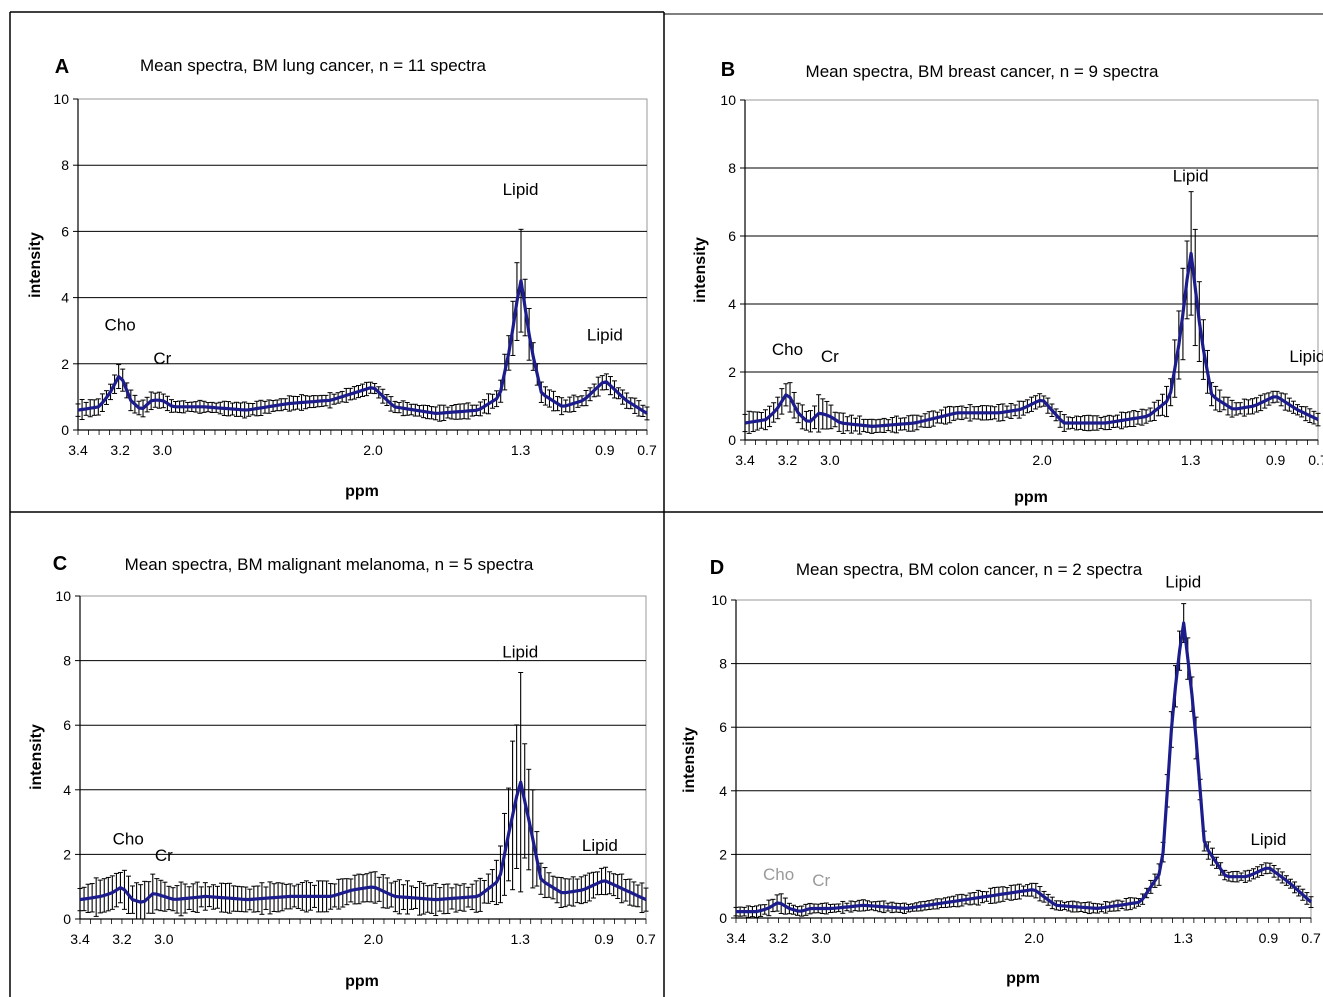 This screenshot has height=997, width=1323. Describe the element at coordinates (1276, 460) in the screenshot. I see `panel-b-x-tick-label: 0.9` at that location.